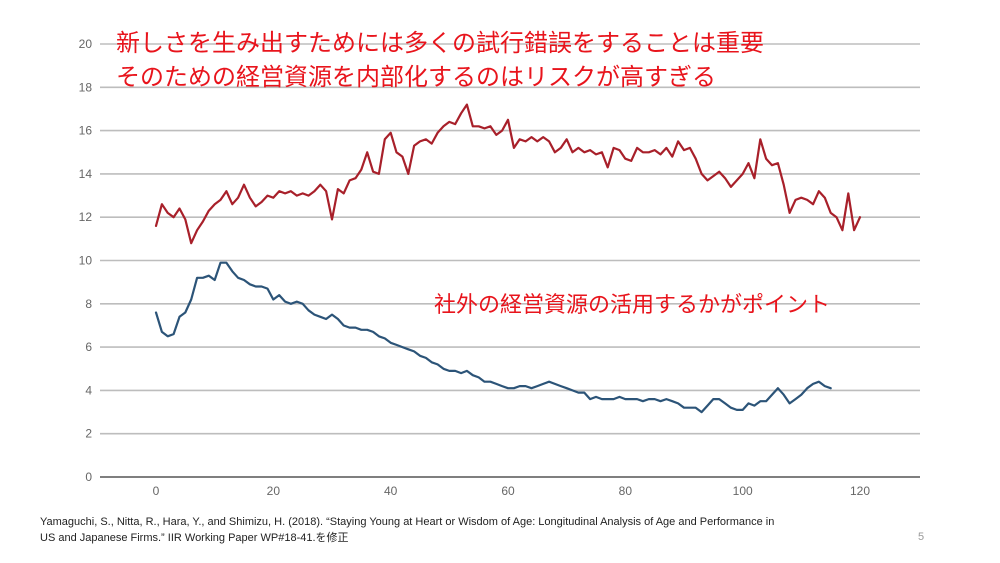 Image resolution: width=1000 pixels, height=563 pixels. I want to click on y-tick-label-16: 16, so click(86, 131).